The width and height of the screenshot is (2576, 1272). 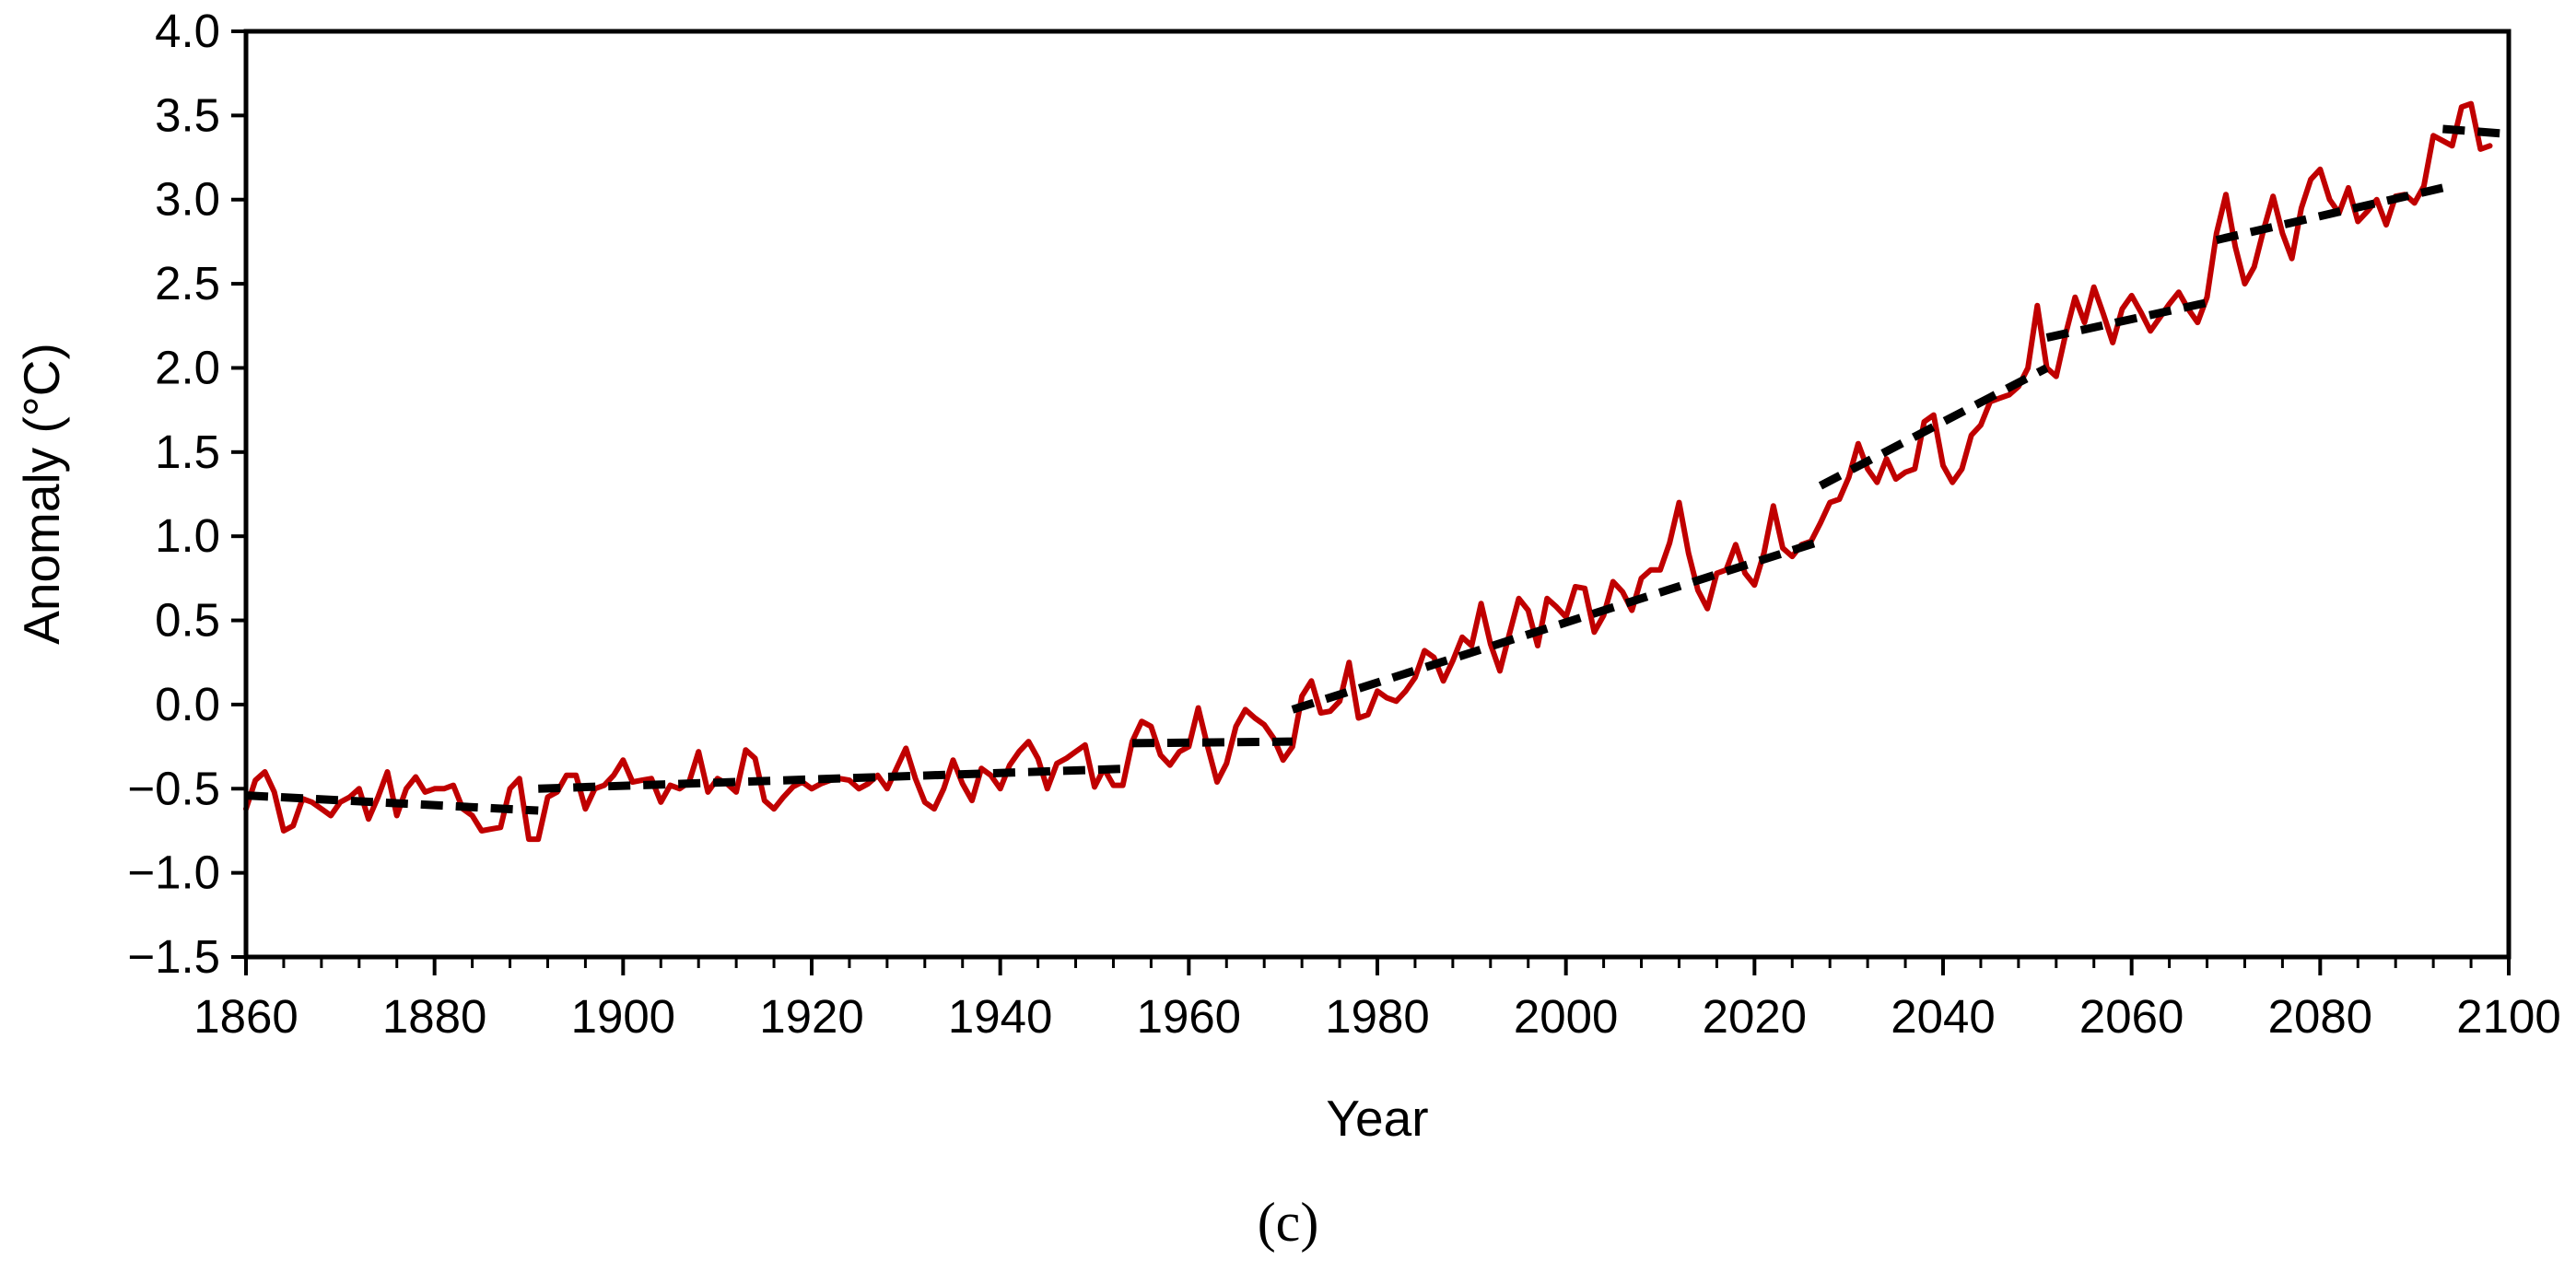 I want to click on figure-caption: (c), so click(x=1288, y=1222).